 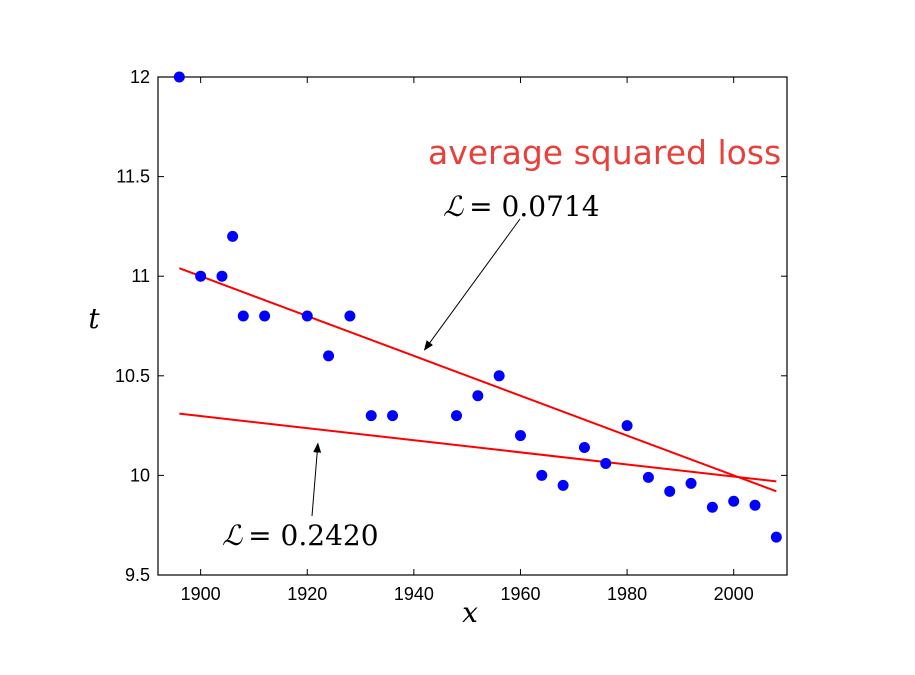 I want to click on y-tick-label: 10, so click(x=140, y=475).